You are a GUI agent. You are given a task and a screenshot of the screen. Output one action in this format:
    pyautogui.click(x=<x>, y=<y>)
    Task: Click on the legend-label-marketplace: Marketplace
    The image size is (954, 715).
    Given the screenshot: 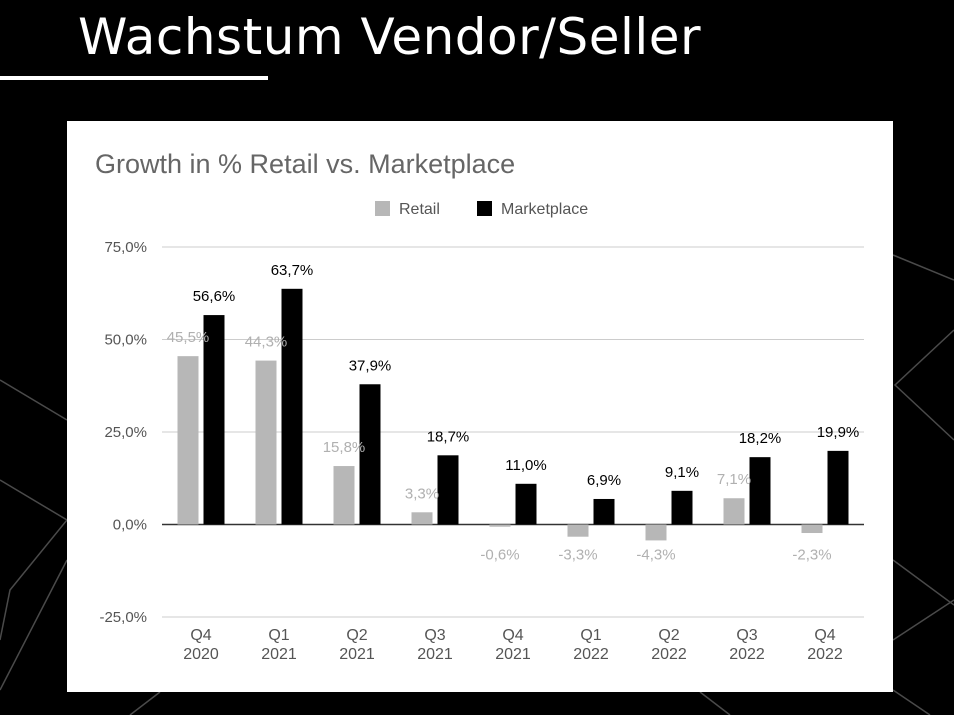 What is the action you would take?
    pyautogui.click(x=544, y=209)
    